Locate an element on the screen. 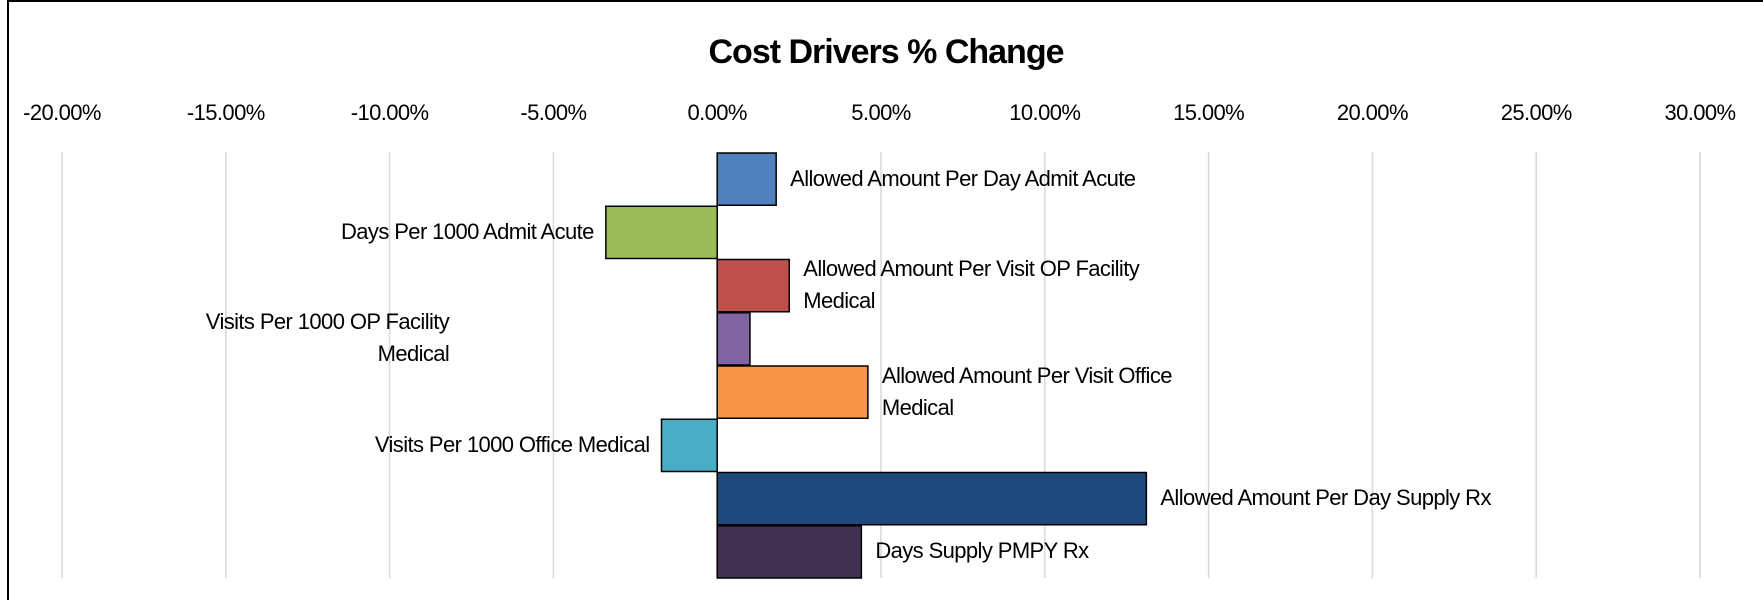  x-tick-label: 30.00% is located at coordinates (1699, 112).